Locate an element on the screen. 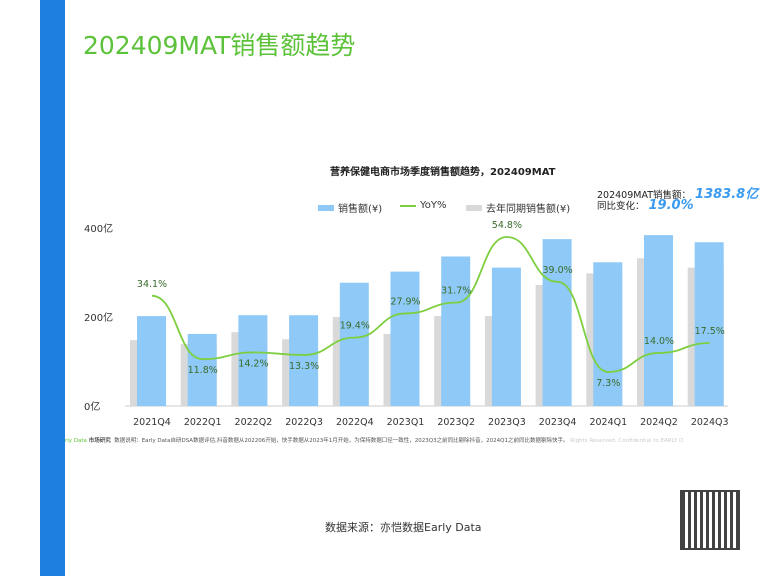 This screenshot has width=768, height=576. x-tick-label: 2022Q2 is located at coordinates (254, 422).